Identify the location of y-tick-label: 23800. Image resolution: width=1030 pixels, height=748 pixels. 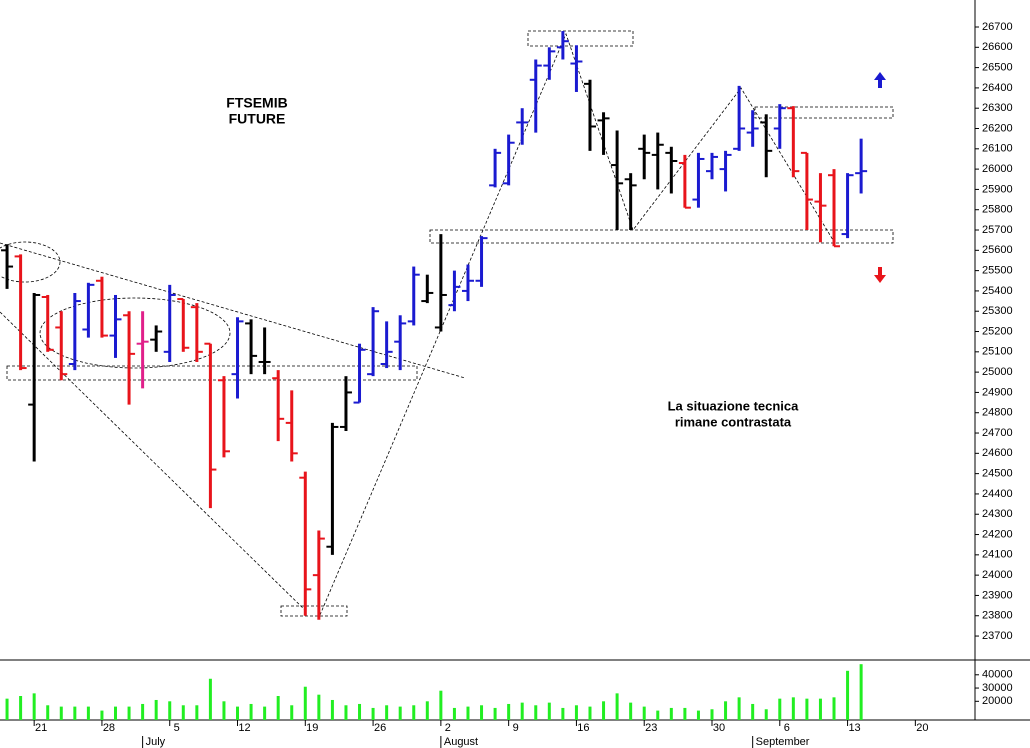
(997, 616).